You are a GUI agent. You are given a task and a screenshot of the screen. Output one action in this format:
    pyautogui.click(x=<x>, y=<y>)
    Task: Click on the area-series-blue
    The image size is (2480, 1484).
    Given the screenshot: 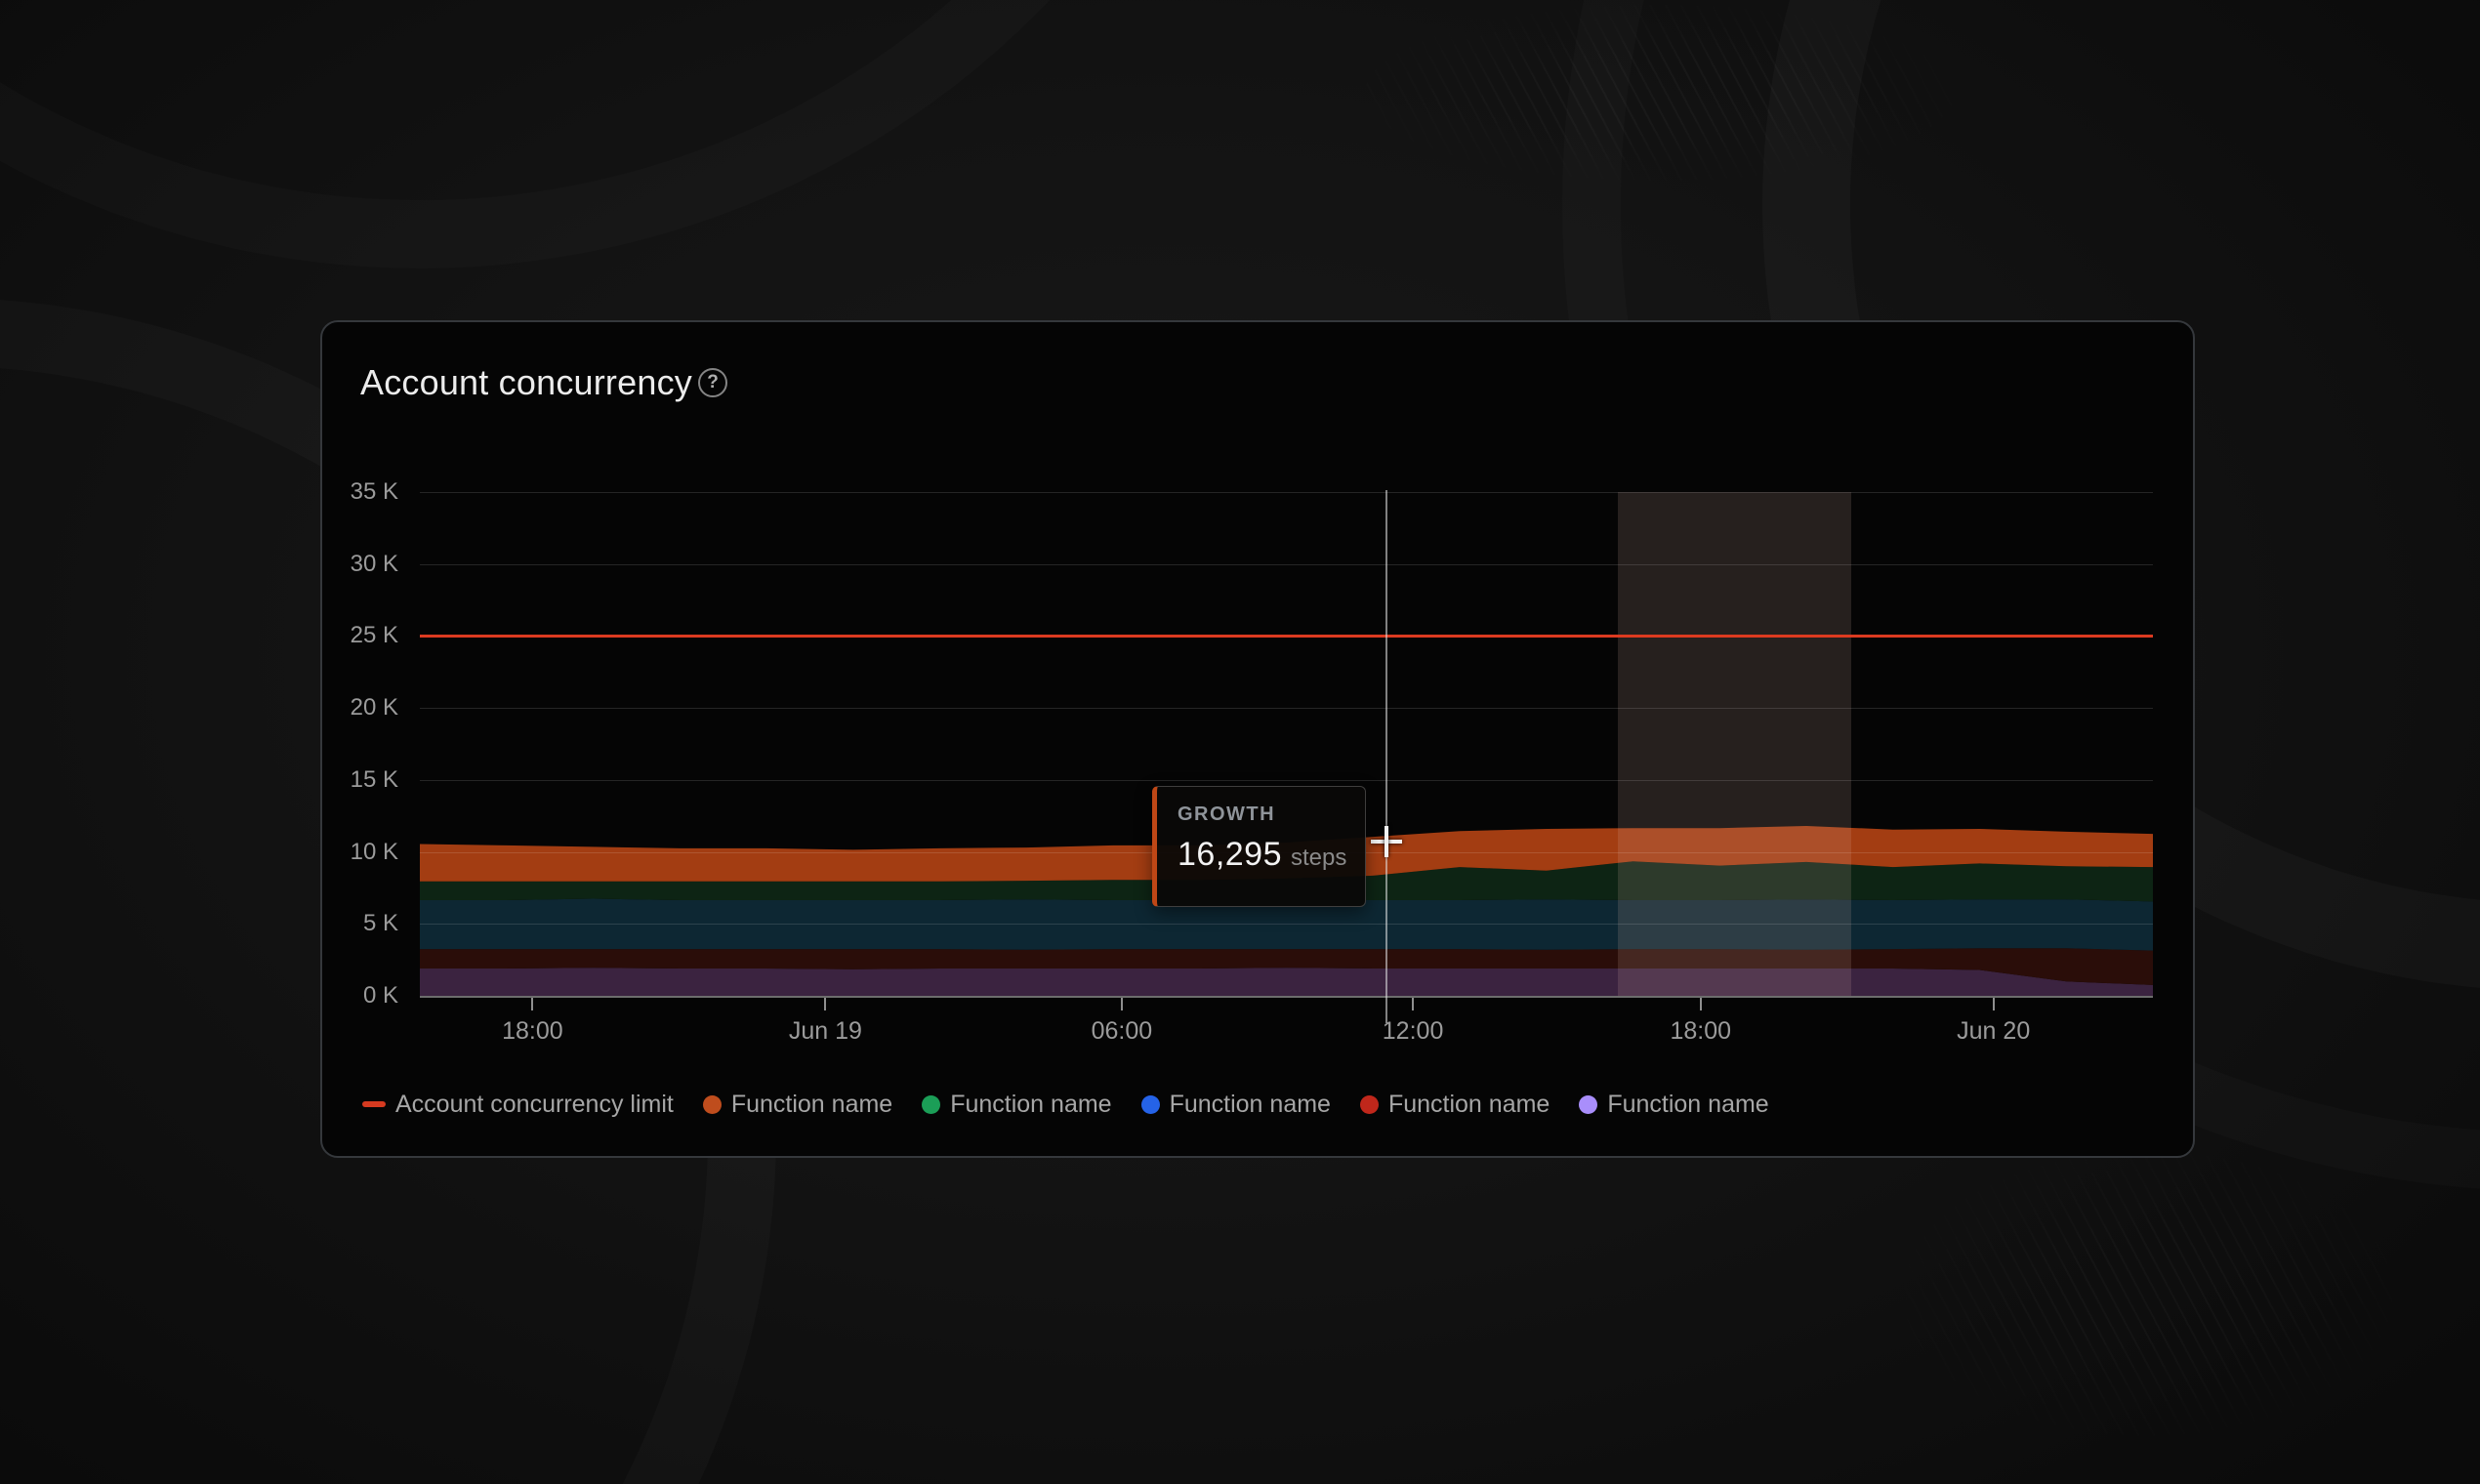 What is the action you would take?
    pyautogui.click(x=1286, y=925)
    